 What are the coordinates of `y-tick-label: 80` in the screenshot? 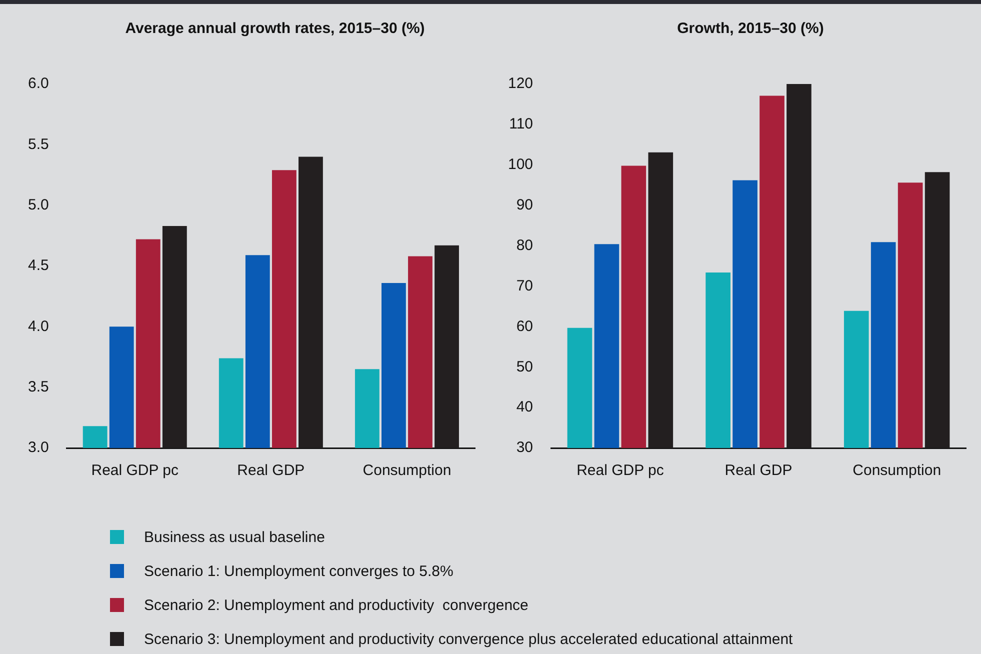 It's located at (525, 245).